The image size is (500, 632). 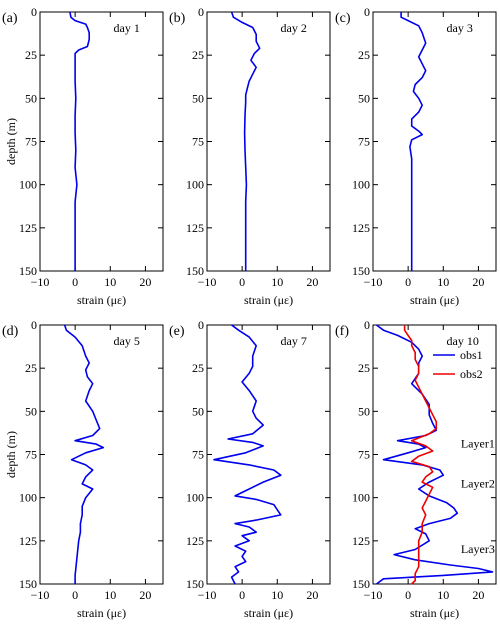 I want to click on panel-label: (a), so click(x=10, y=18).